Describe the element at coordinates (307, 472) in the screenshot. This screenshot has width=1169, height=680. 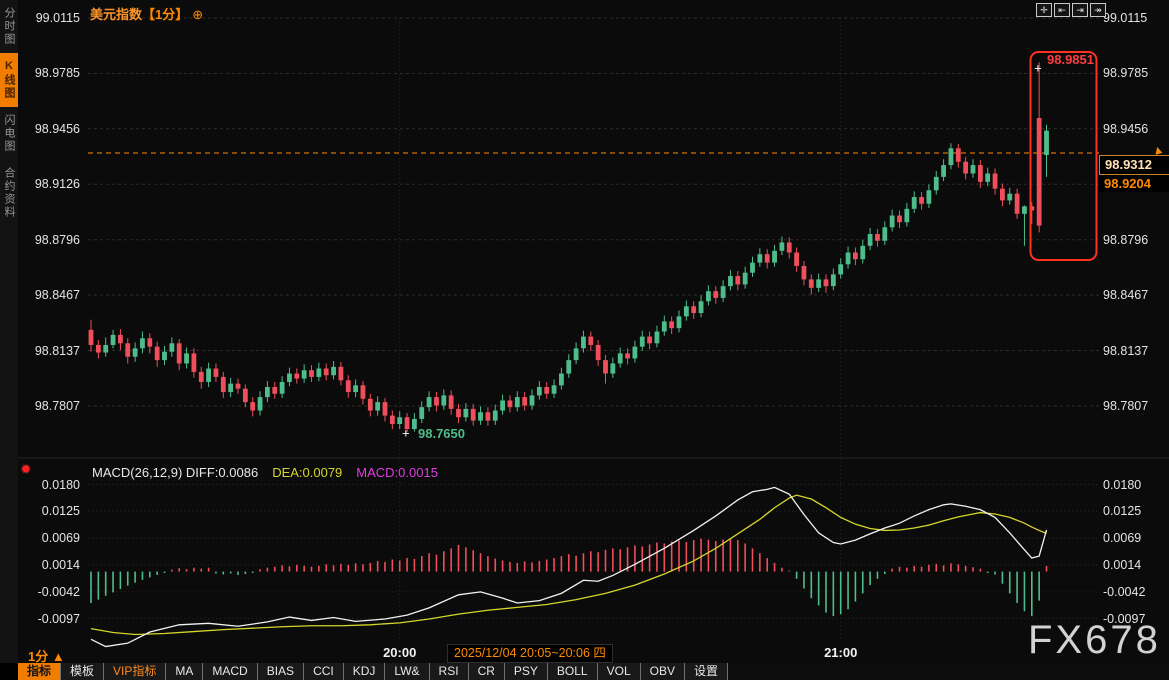
I see `macd-dea-value: DEA:0.0079` at that location.